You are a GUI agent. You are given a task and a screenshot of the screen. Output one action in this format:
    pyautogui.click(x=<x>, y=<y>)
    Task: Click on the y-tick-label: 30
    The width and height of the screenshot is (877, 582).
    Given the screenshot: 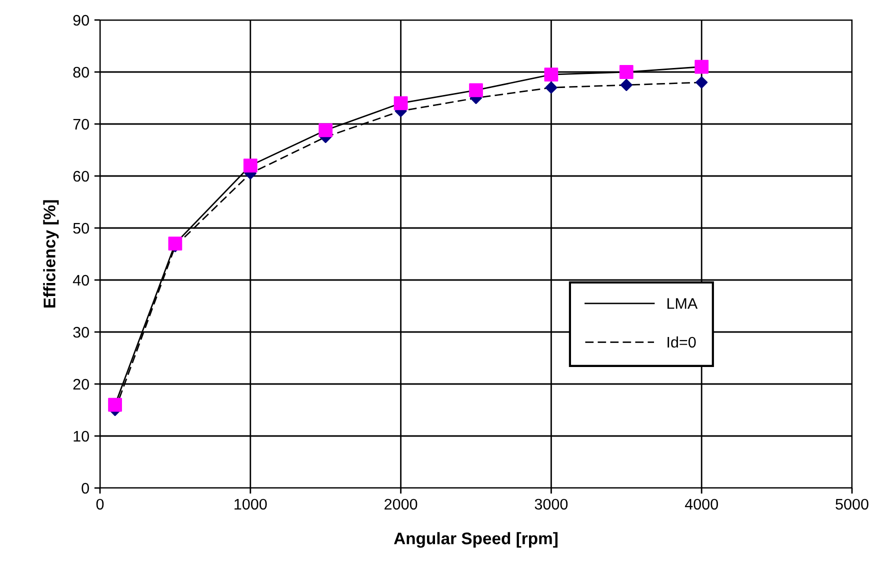 What is the action you would take?
    pyautogui.click(x=81, y=332)
    